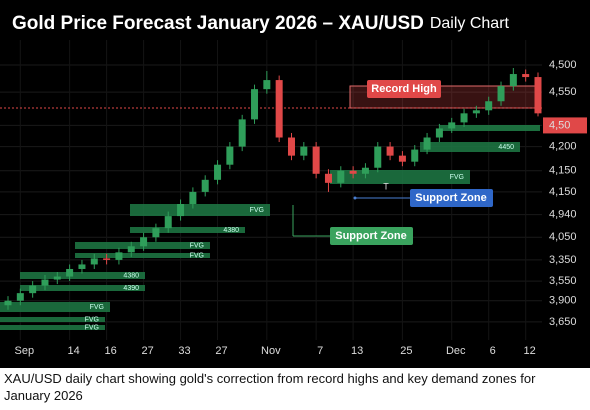  I want to click on support-upper-box, so click(451, 198).